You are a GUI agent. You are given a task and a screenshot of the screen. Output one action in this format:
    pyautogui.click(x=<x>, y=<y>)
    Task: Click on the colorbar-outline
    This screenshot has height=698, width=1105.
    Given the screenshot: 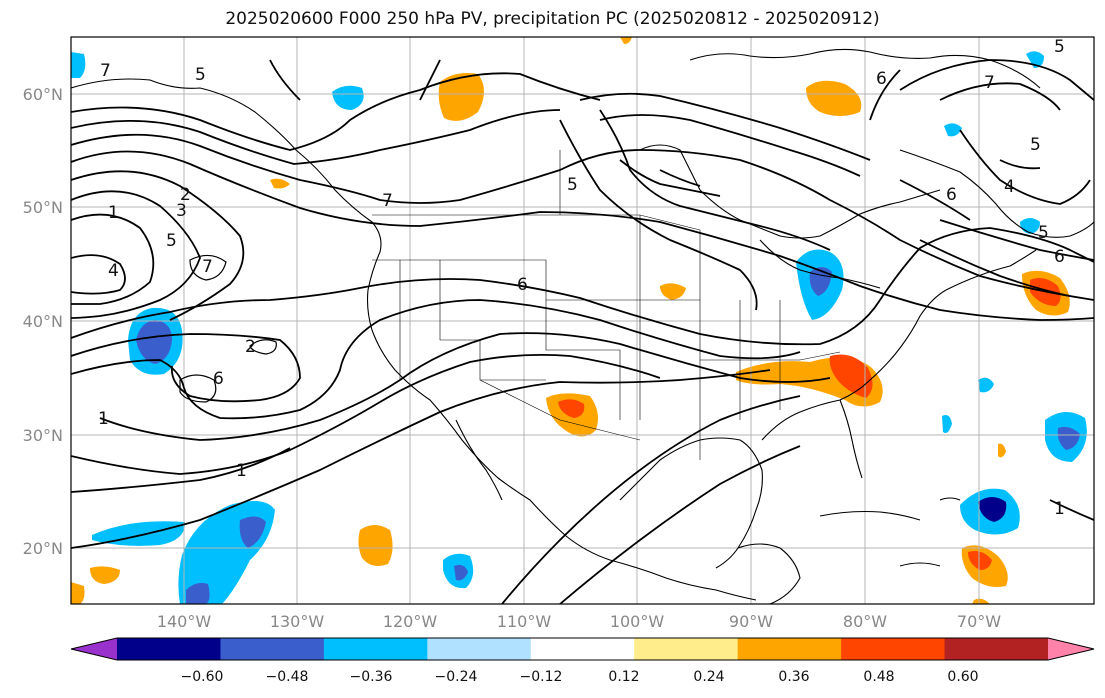 What is the action you would take?
    pyautogui.click(x=582, y=649)
    